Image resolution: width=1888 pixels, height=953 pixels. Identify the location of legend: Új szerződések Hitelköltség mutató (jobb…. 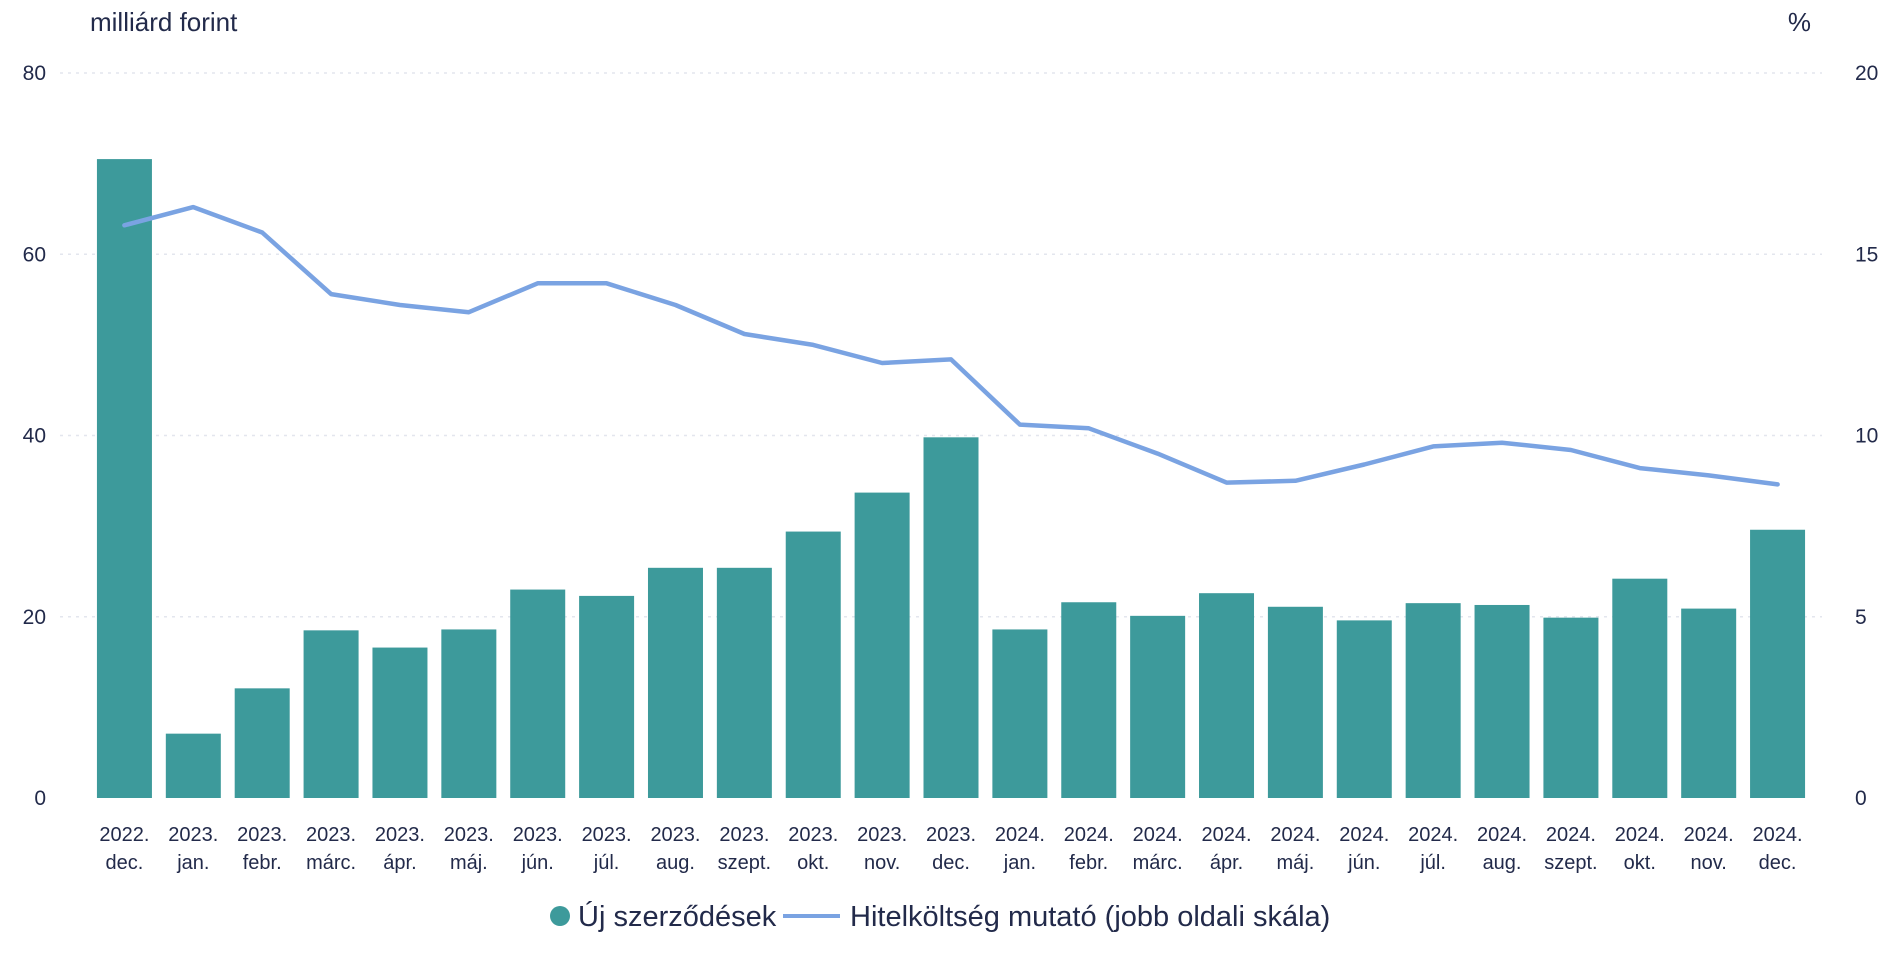
(940, 916).